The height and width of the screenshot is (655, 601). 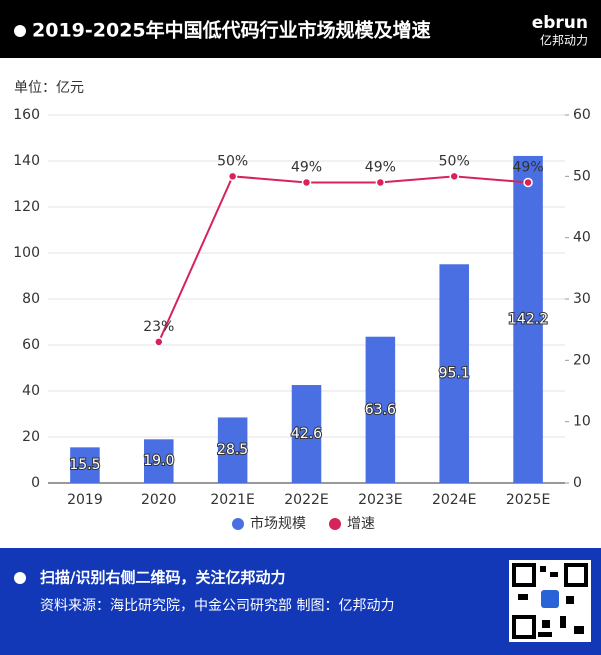 I want to click on y-tick-label: 160, so click(x=26, y=115).